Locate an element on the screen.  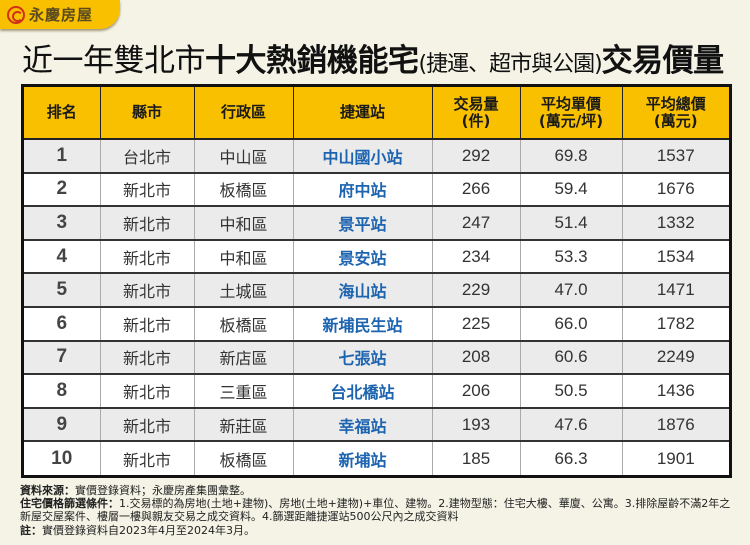
cell-unit-price: 60.6 is located at coordinates (571, 358).